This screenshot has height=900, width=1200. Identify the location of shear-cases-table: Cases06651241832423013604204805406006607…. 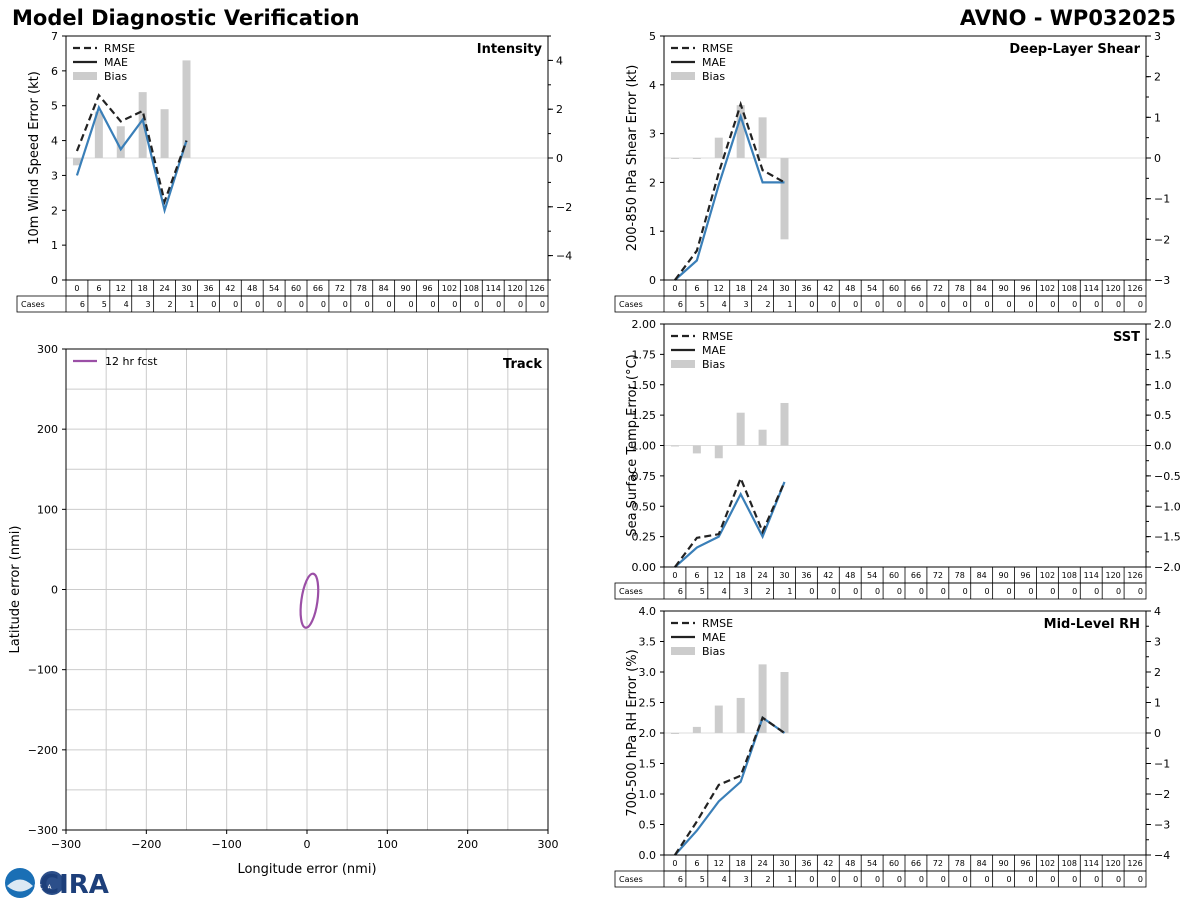
(880, 296).